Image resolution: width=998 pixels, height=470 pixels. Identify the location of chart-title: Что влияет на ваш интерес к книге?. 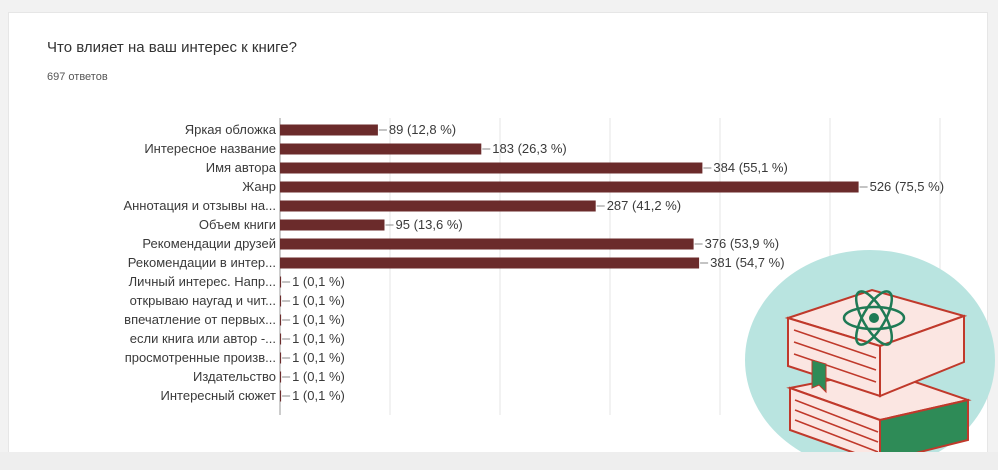
(172, 47).